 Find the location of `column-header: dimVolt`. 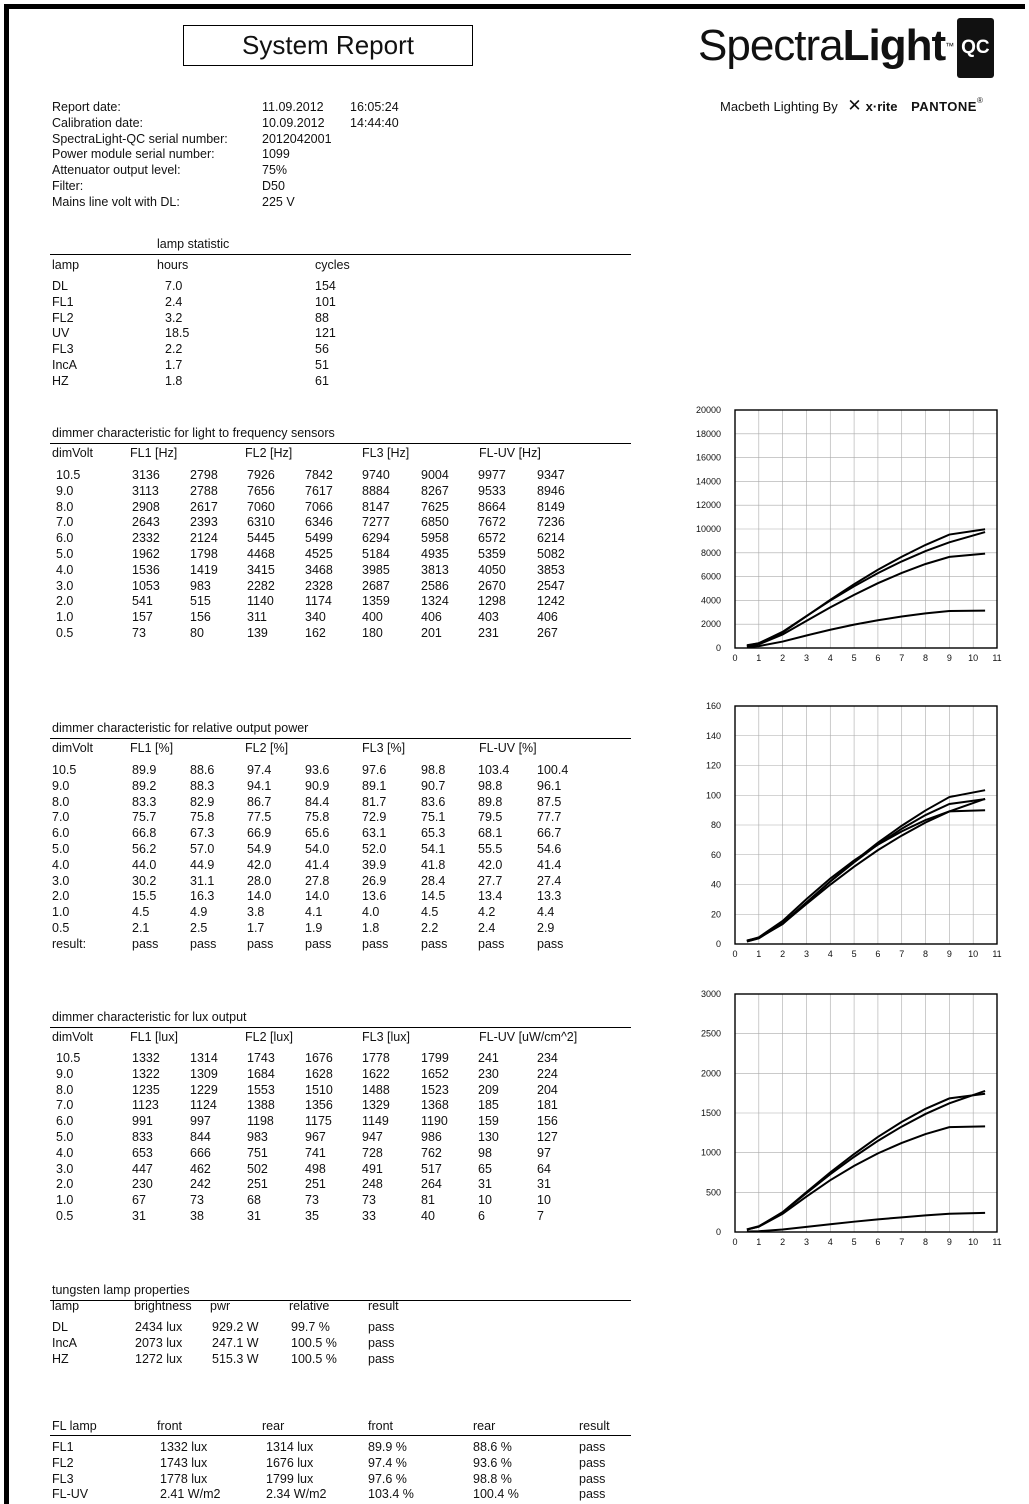

column-header: dimVolt is located at coordinates (72, 453).